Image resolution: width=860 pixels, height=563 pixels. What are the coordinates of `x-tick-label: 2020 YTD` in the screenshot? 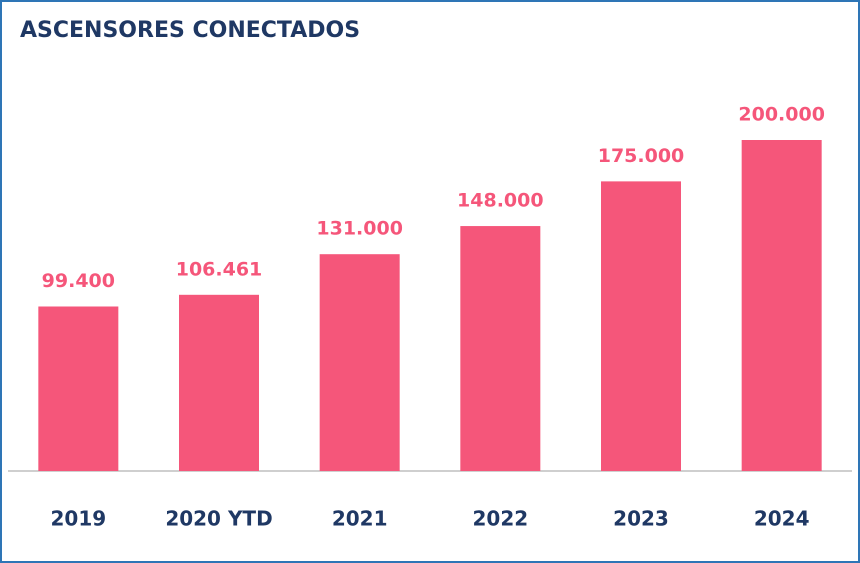 It's located at (218, 519).